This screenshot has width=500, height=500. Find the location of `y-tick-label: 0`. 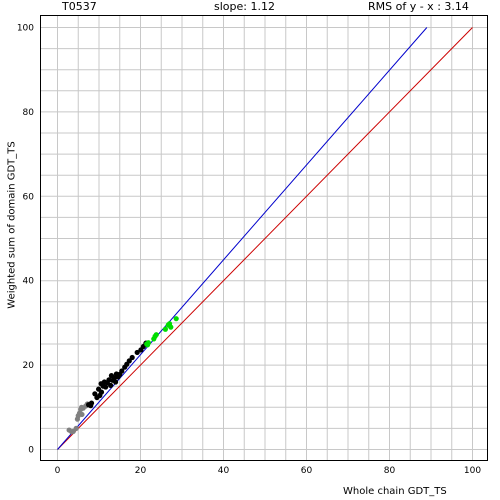

y-tick-label: 0 is located at coordinates (31, 451).